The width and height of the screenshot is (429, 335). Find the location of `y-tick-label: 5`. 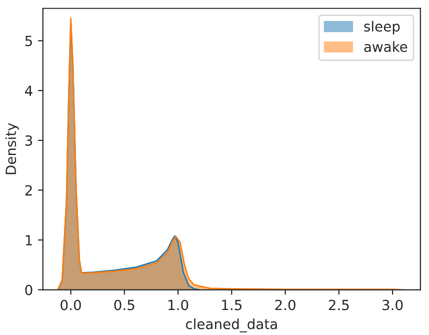

y-tick-label: 5 is located at coordinates (28, 41).